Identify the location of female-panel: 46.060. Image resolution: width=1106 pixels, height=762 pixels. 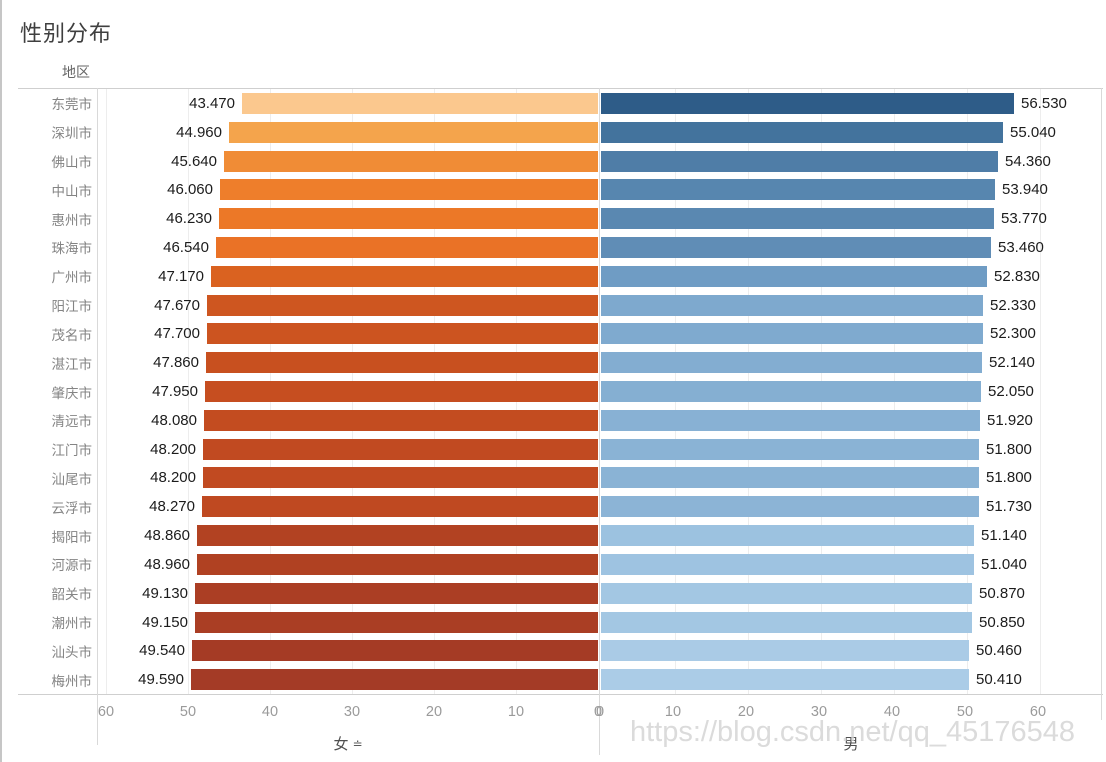
(348, 190).